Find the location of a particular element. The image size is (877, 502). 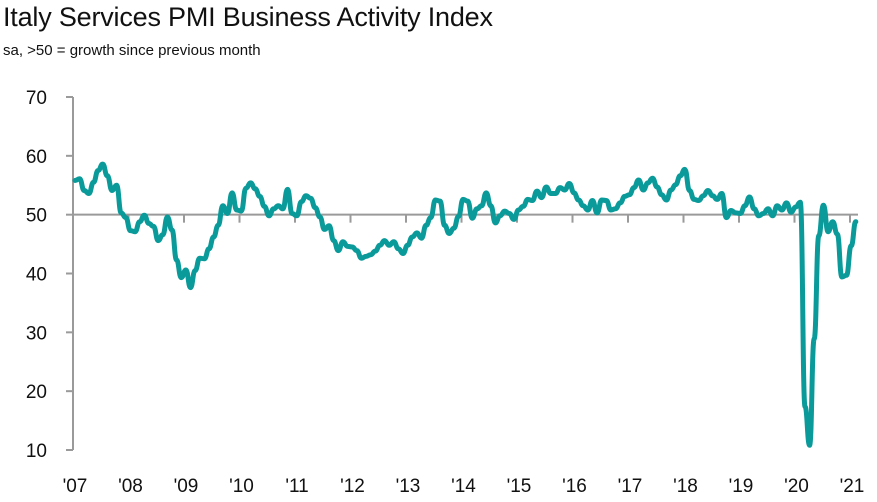

x-tick-label: '20 is located at coordinates (796, 486).